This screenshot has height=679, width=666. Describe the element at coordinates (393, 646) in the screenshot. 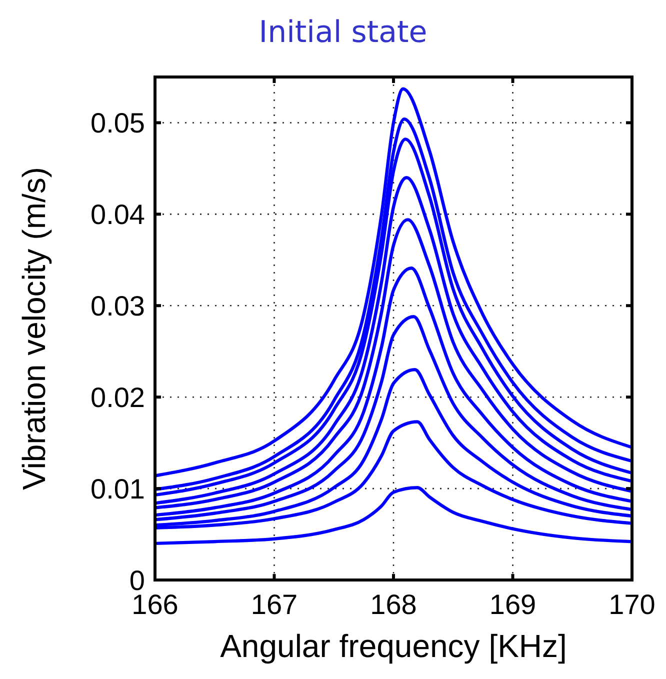

I see `x-axis-title: Angular frequency [KHz]` at that location.